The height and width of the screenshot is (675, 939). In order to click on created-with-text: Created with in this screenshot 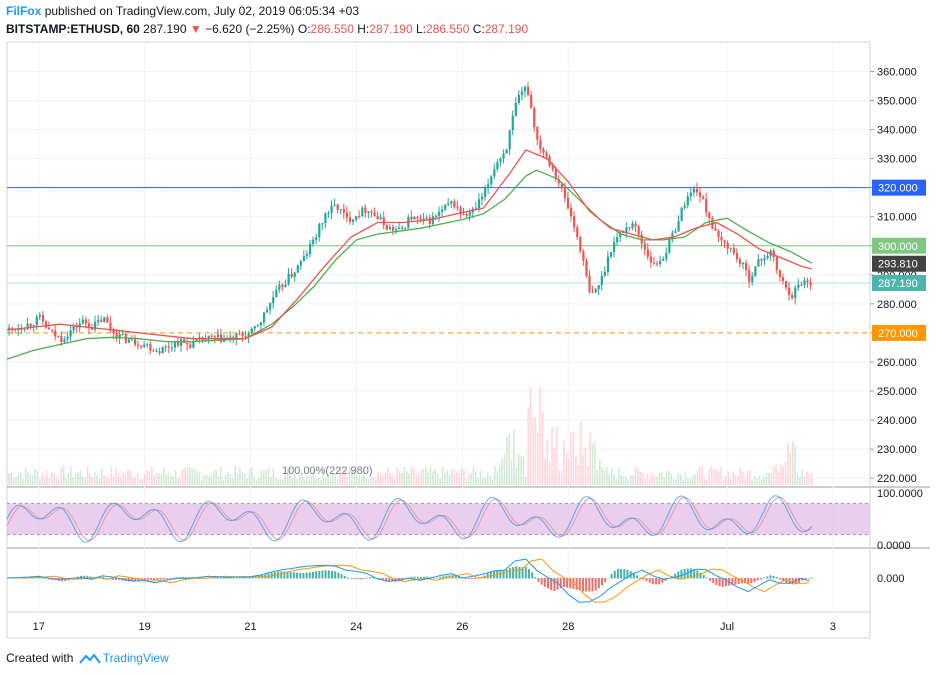, I will do `click(40, 658)`.